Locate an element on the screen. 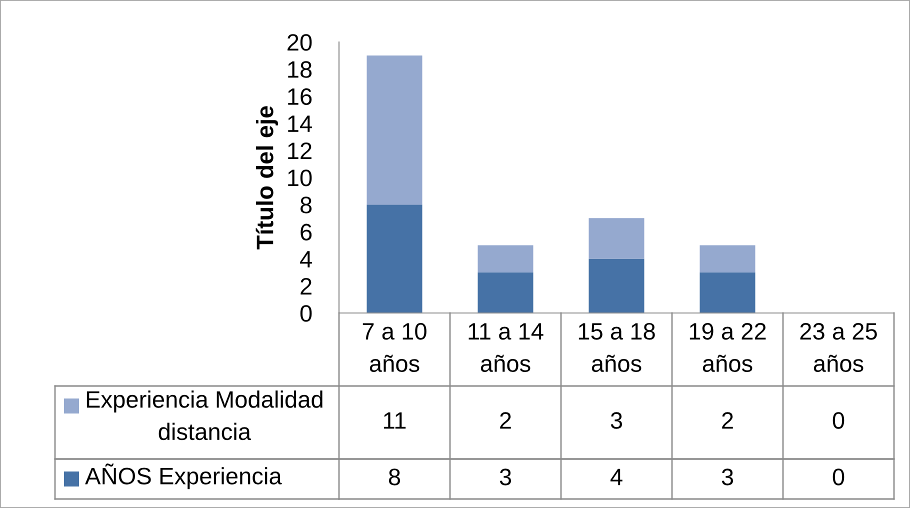 This screenshot has width=910, height=508. y-tick-label: 10 is located at coordinates (300, 178).